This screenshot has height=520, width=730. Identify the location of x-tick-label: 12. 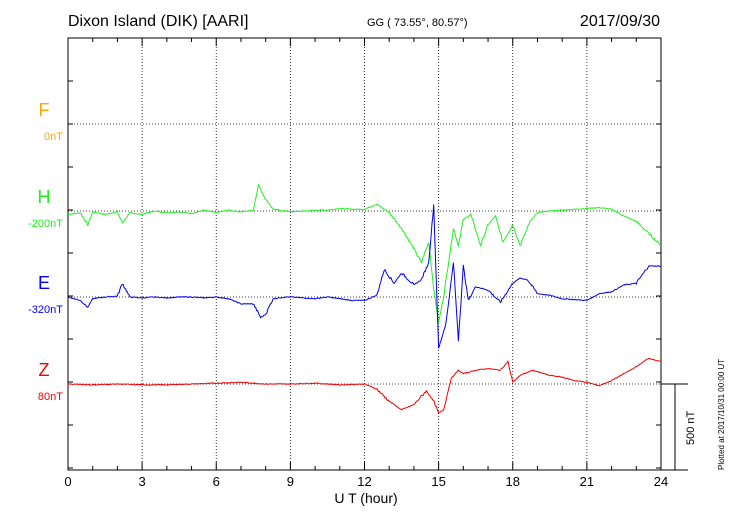
(364, 481).